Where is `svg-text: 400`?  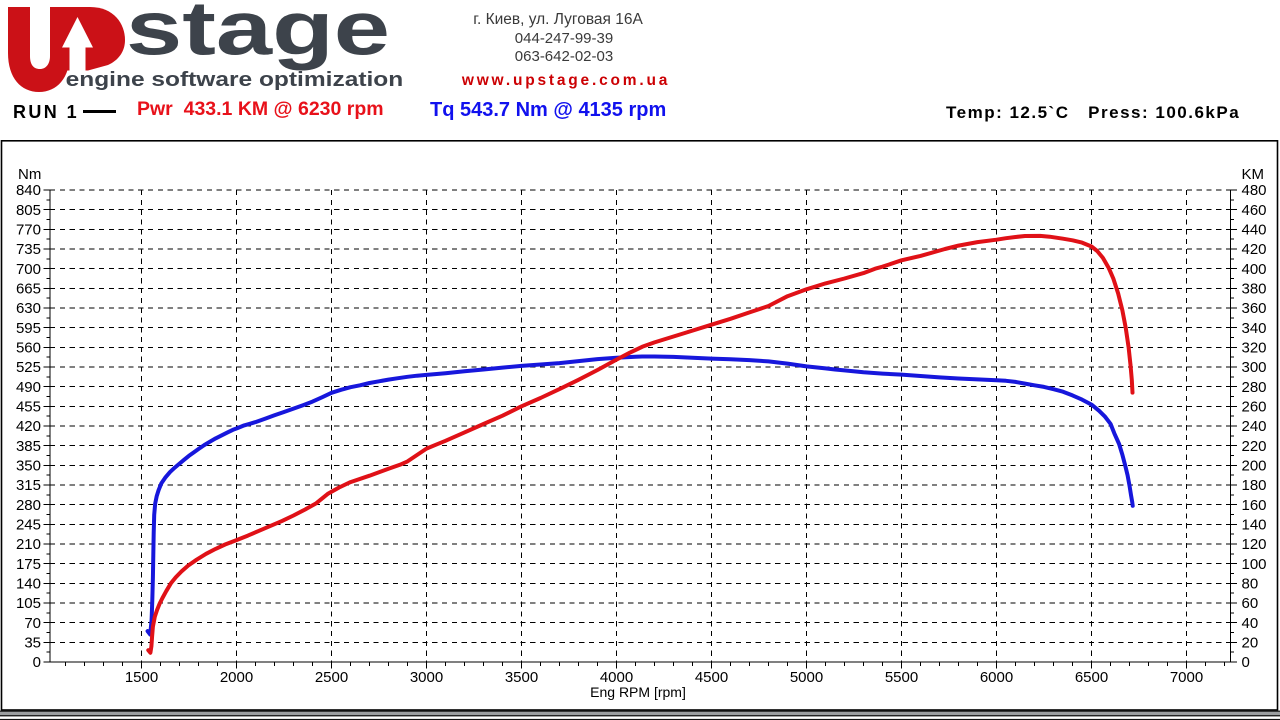
svg-text: 400 is located at coordinates (1254, 269).